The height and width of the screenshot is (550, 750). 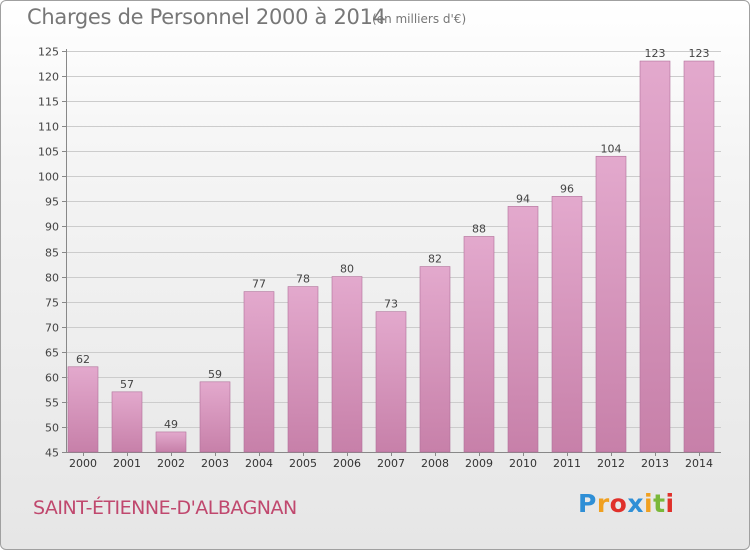 What do you see at coordinates (83, 463) in the screenshot?
I see `x-tick-label-2000: 2000` at bounding box center [83, 463].